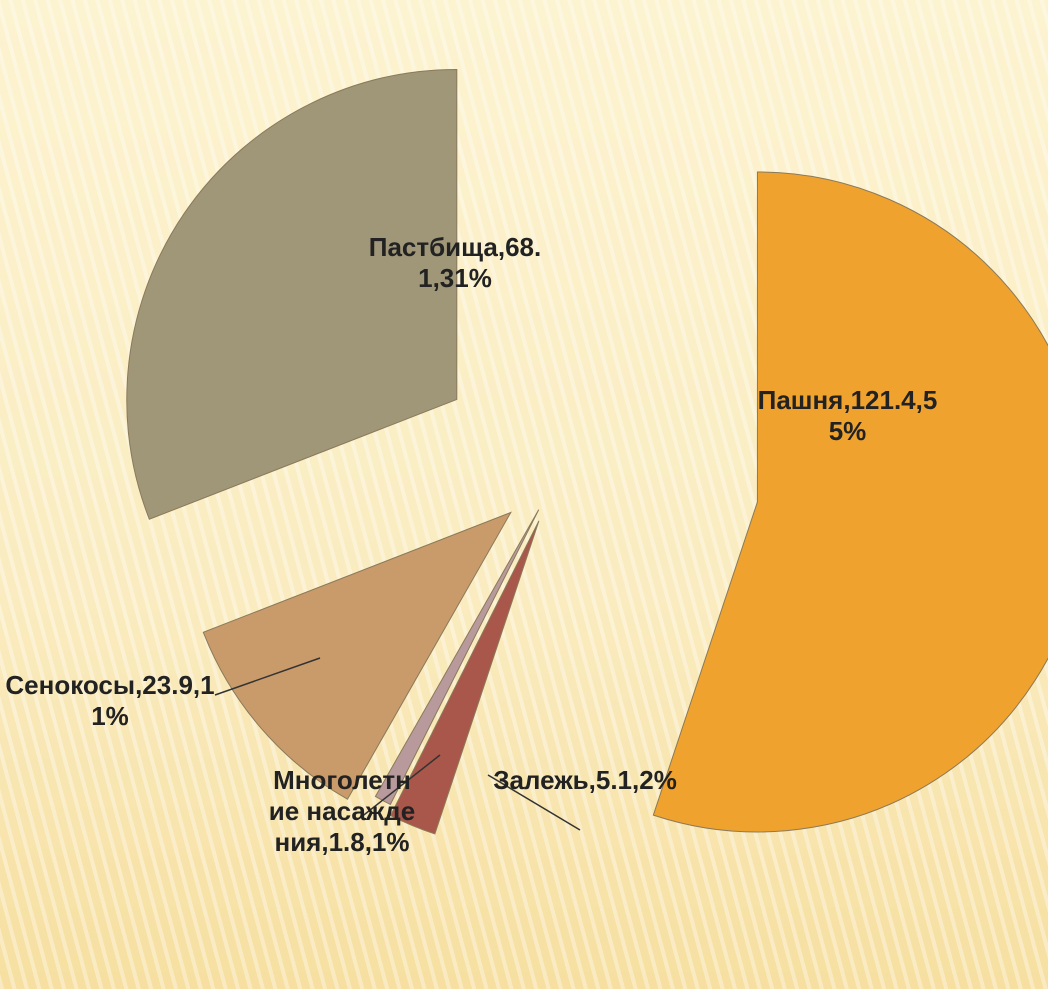 This screenshot has height=989, width=1048. Describe the element at coordinates (342, 811) in the screenshot. I see `data-label: Многолетние насаждения,1.8,1%` at that location.